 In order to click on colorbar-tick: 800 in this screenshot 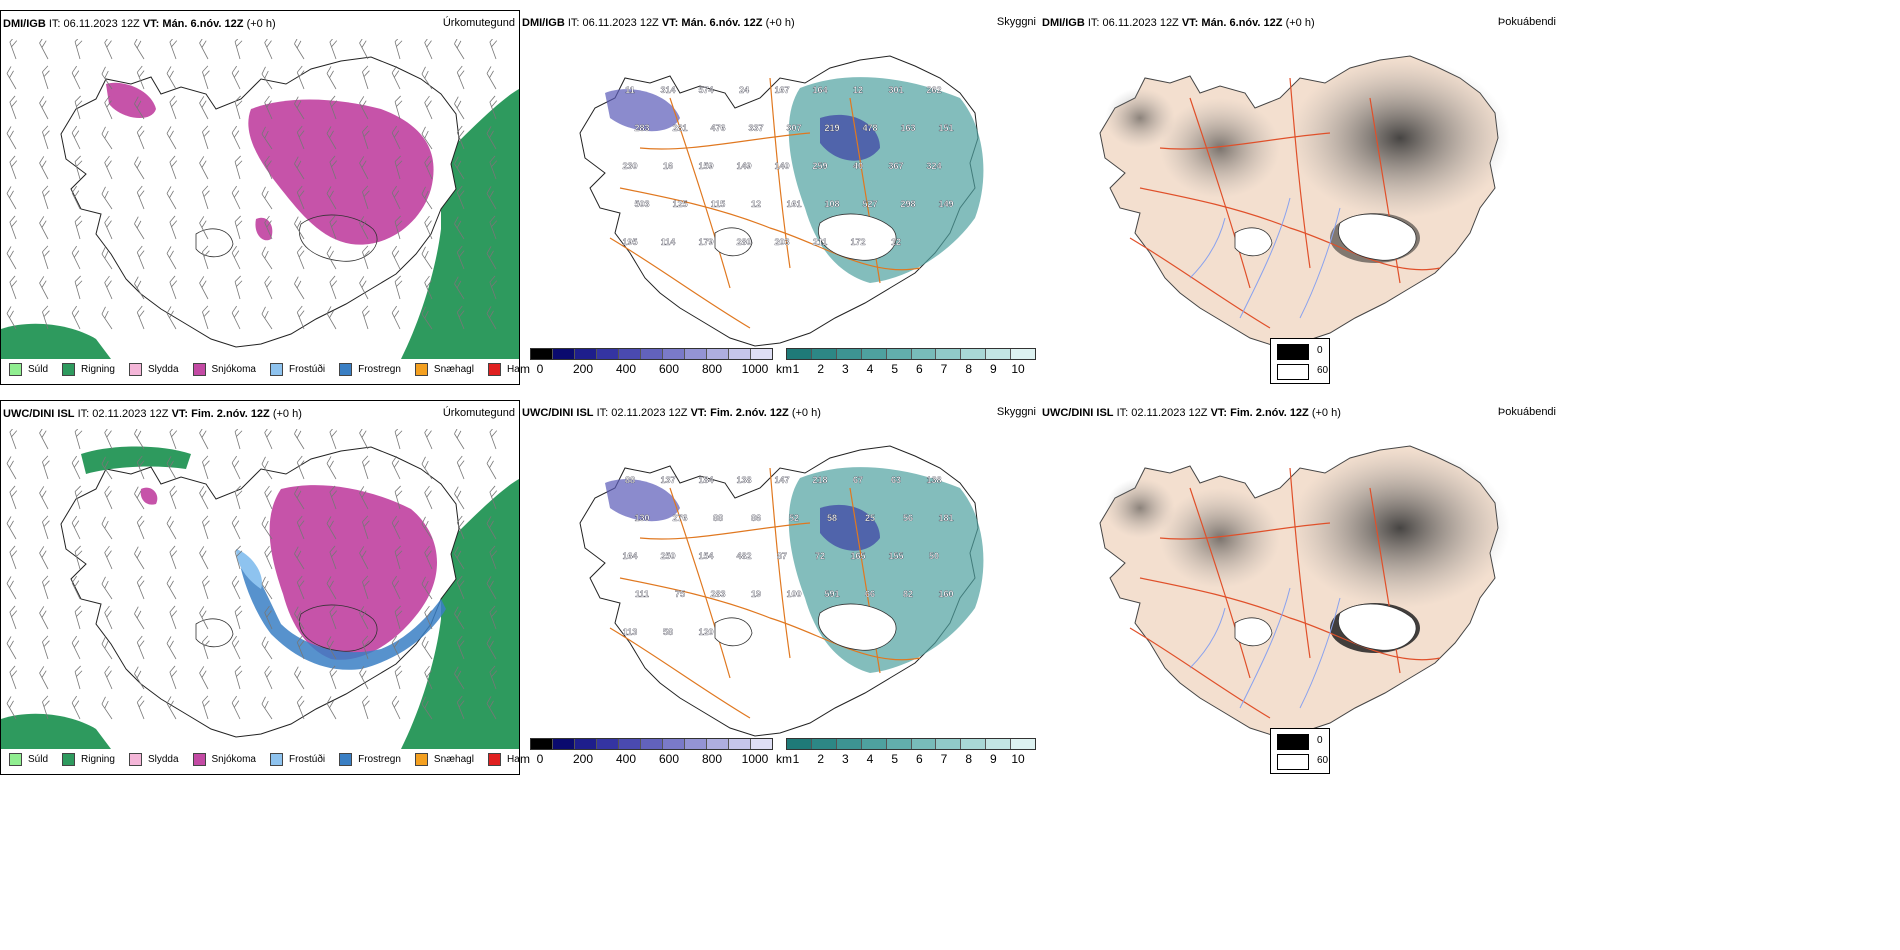, I will do `click(712, 369)`.